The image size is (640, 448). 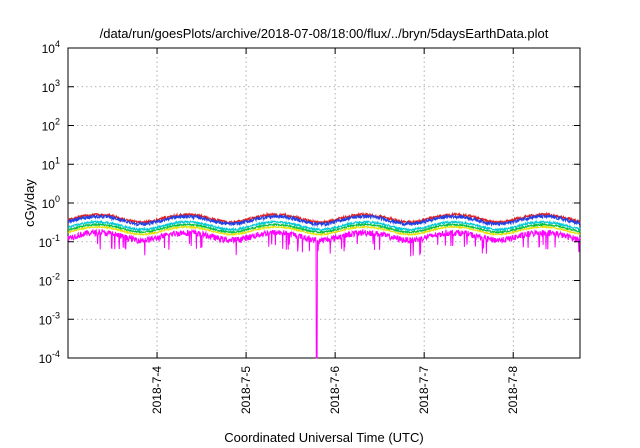 I want to click on y-tick-label: 10¹, so click(x=51, y=163).